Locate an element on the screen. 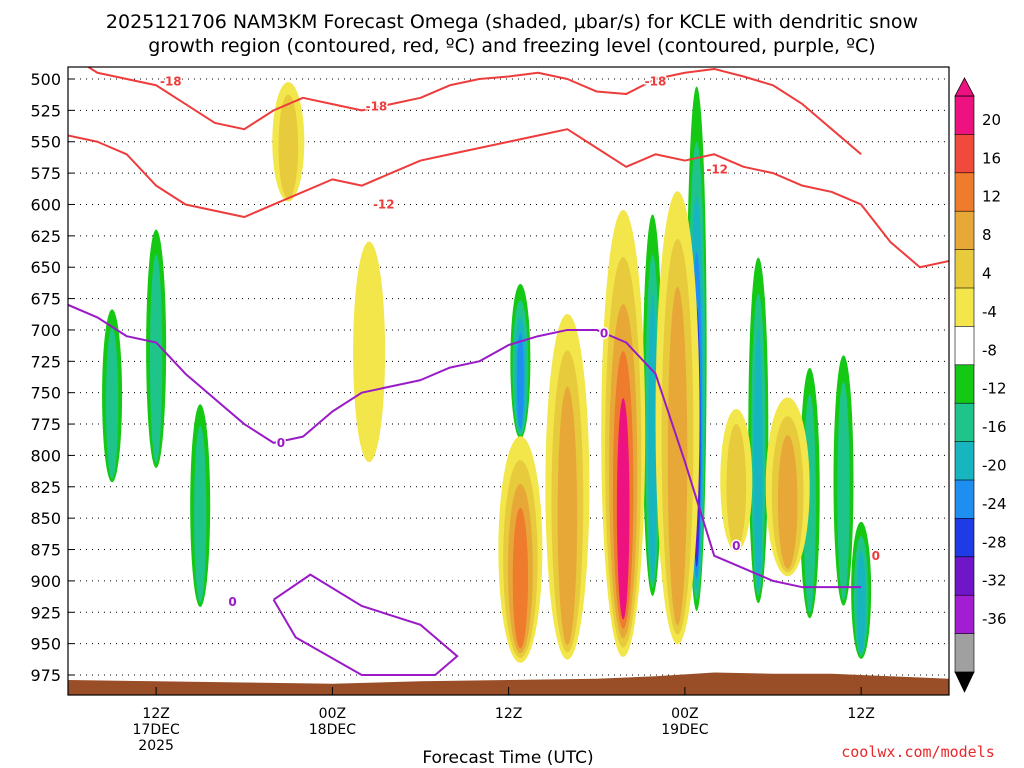 The image size is (1024, 768). x-tick-label: 18DEC is located at coordinates (332, 730).